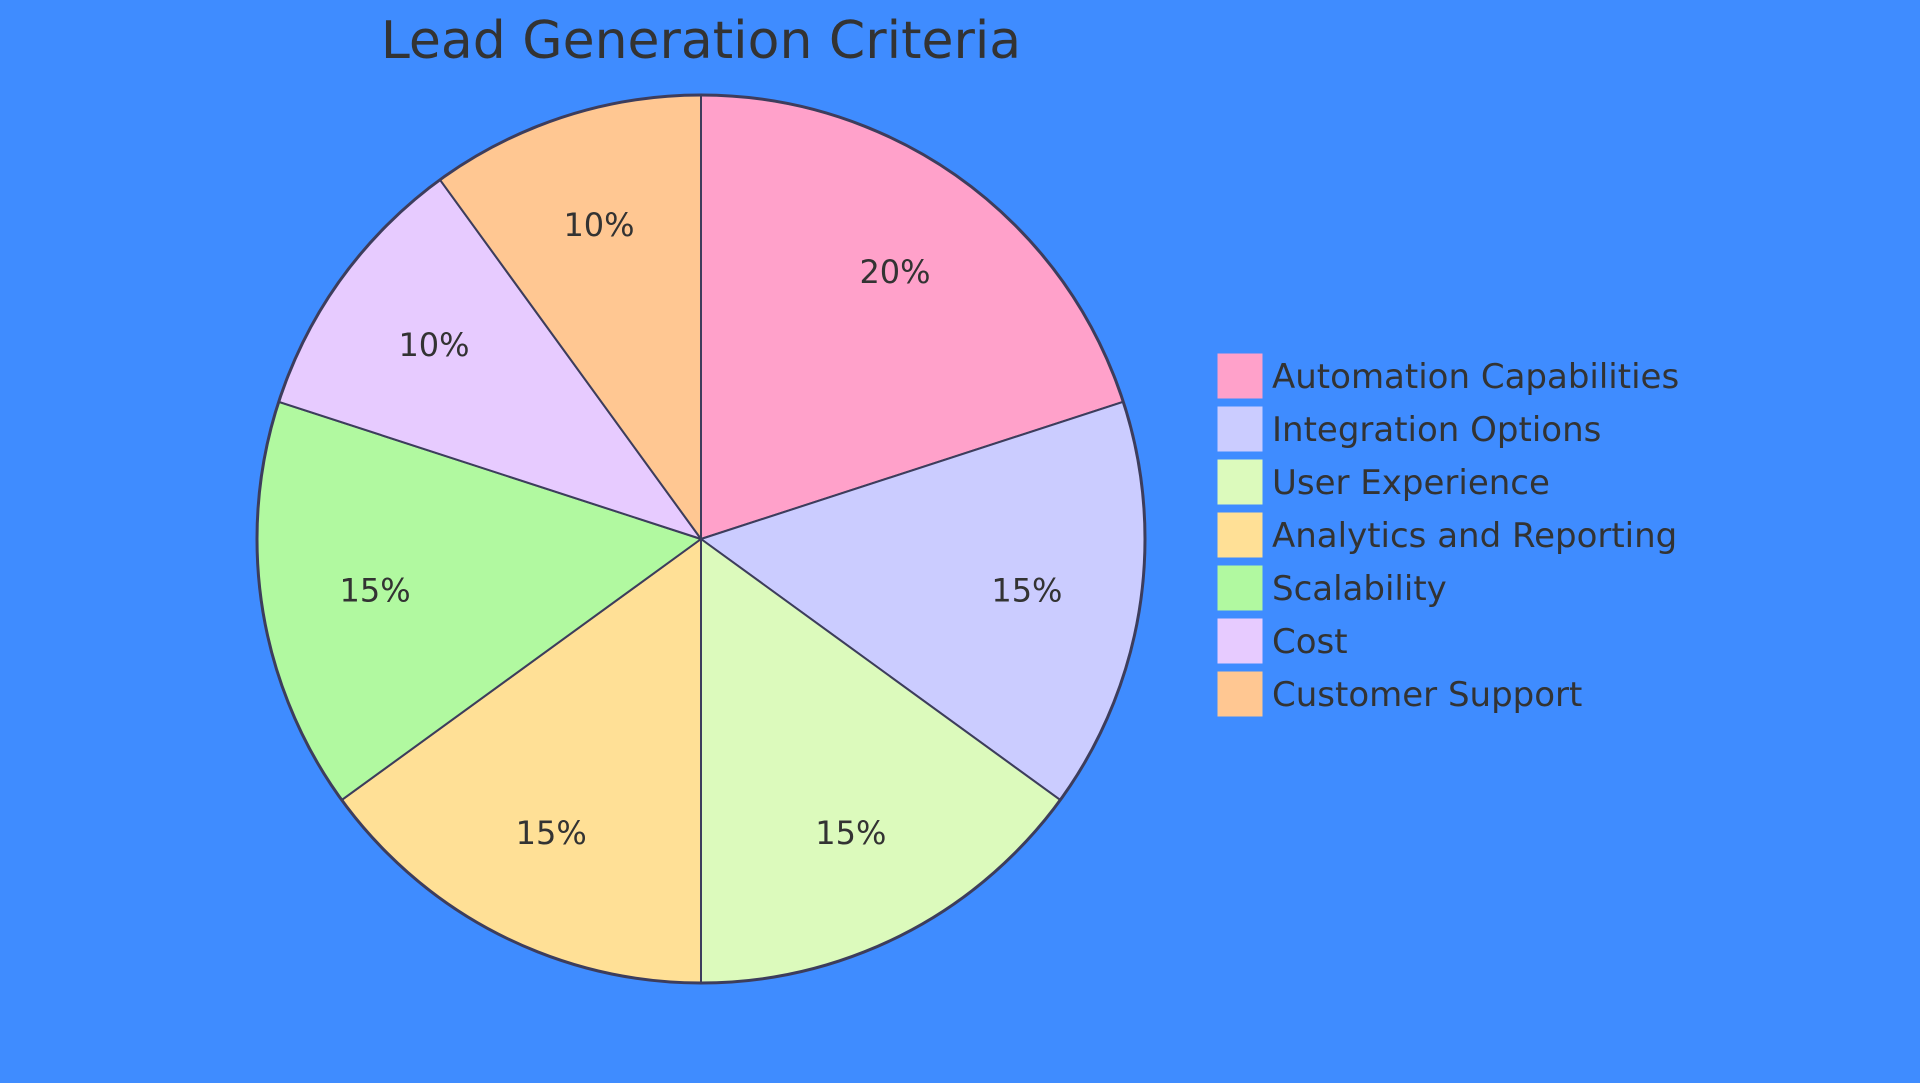 The width and height of the screenshot is (1920, 1083). Describe the element at coordinates (850, 833) in the screenshot. I see `slice-label-2: 15%` at that location.